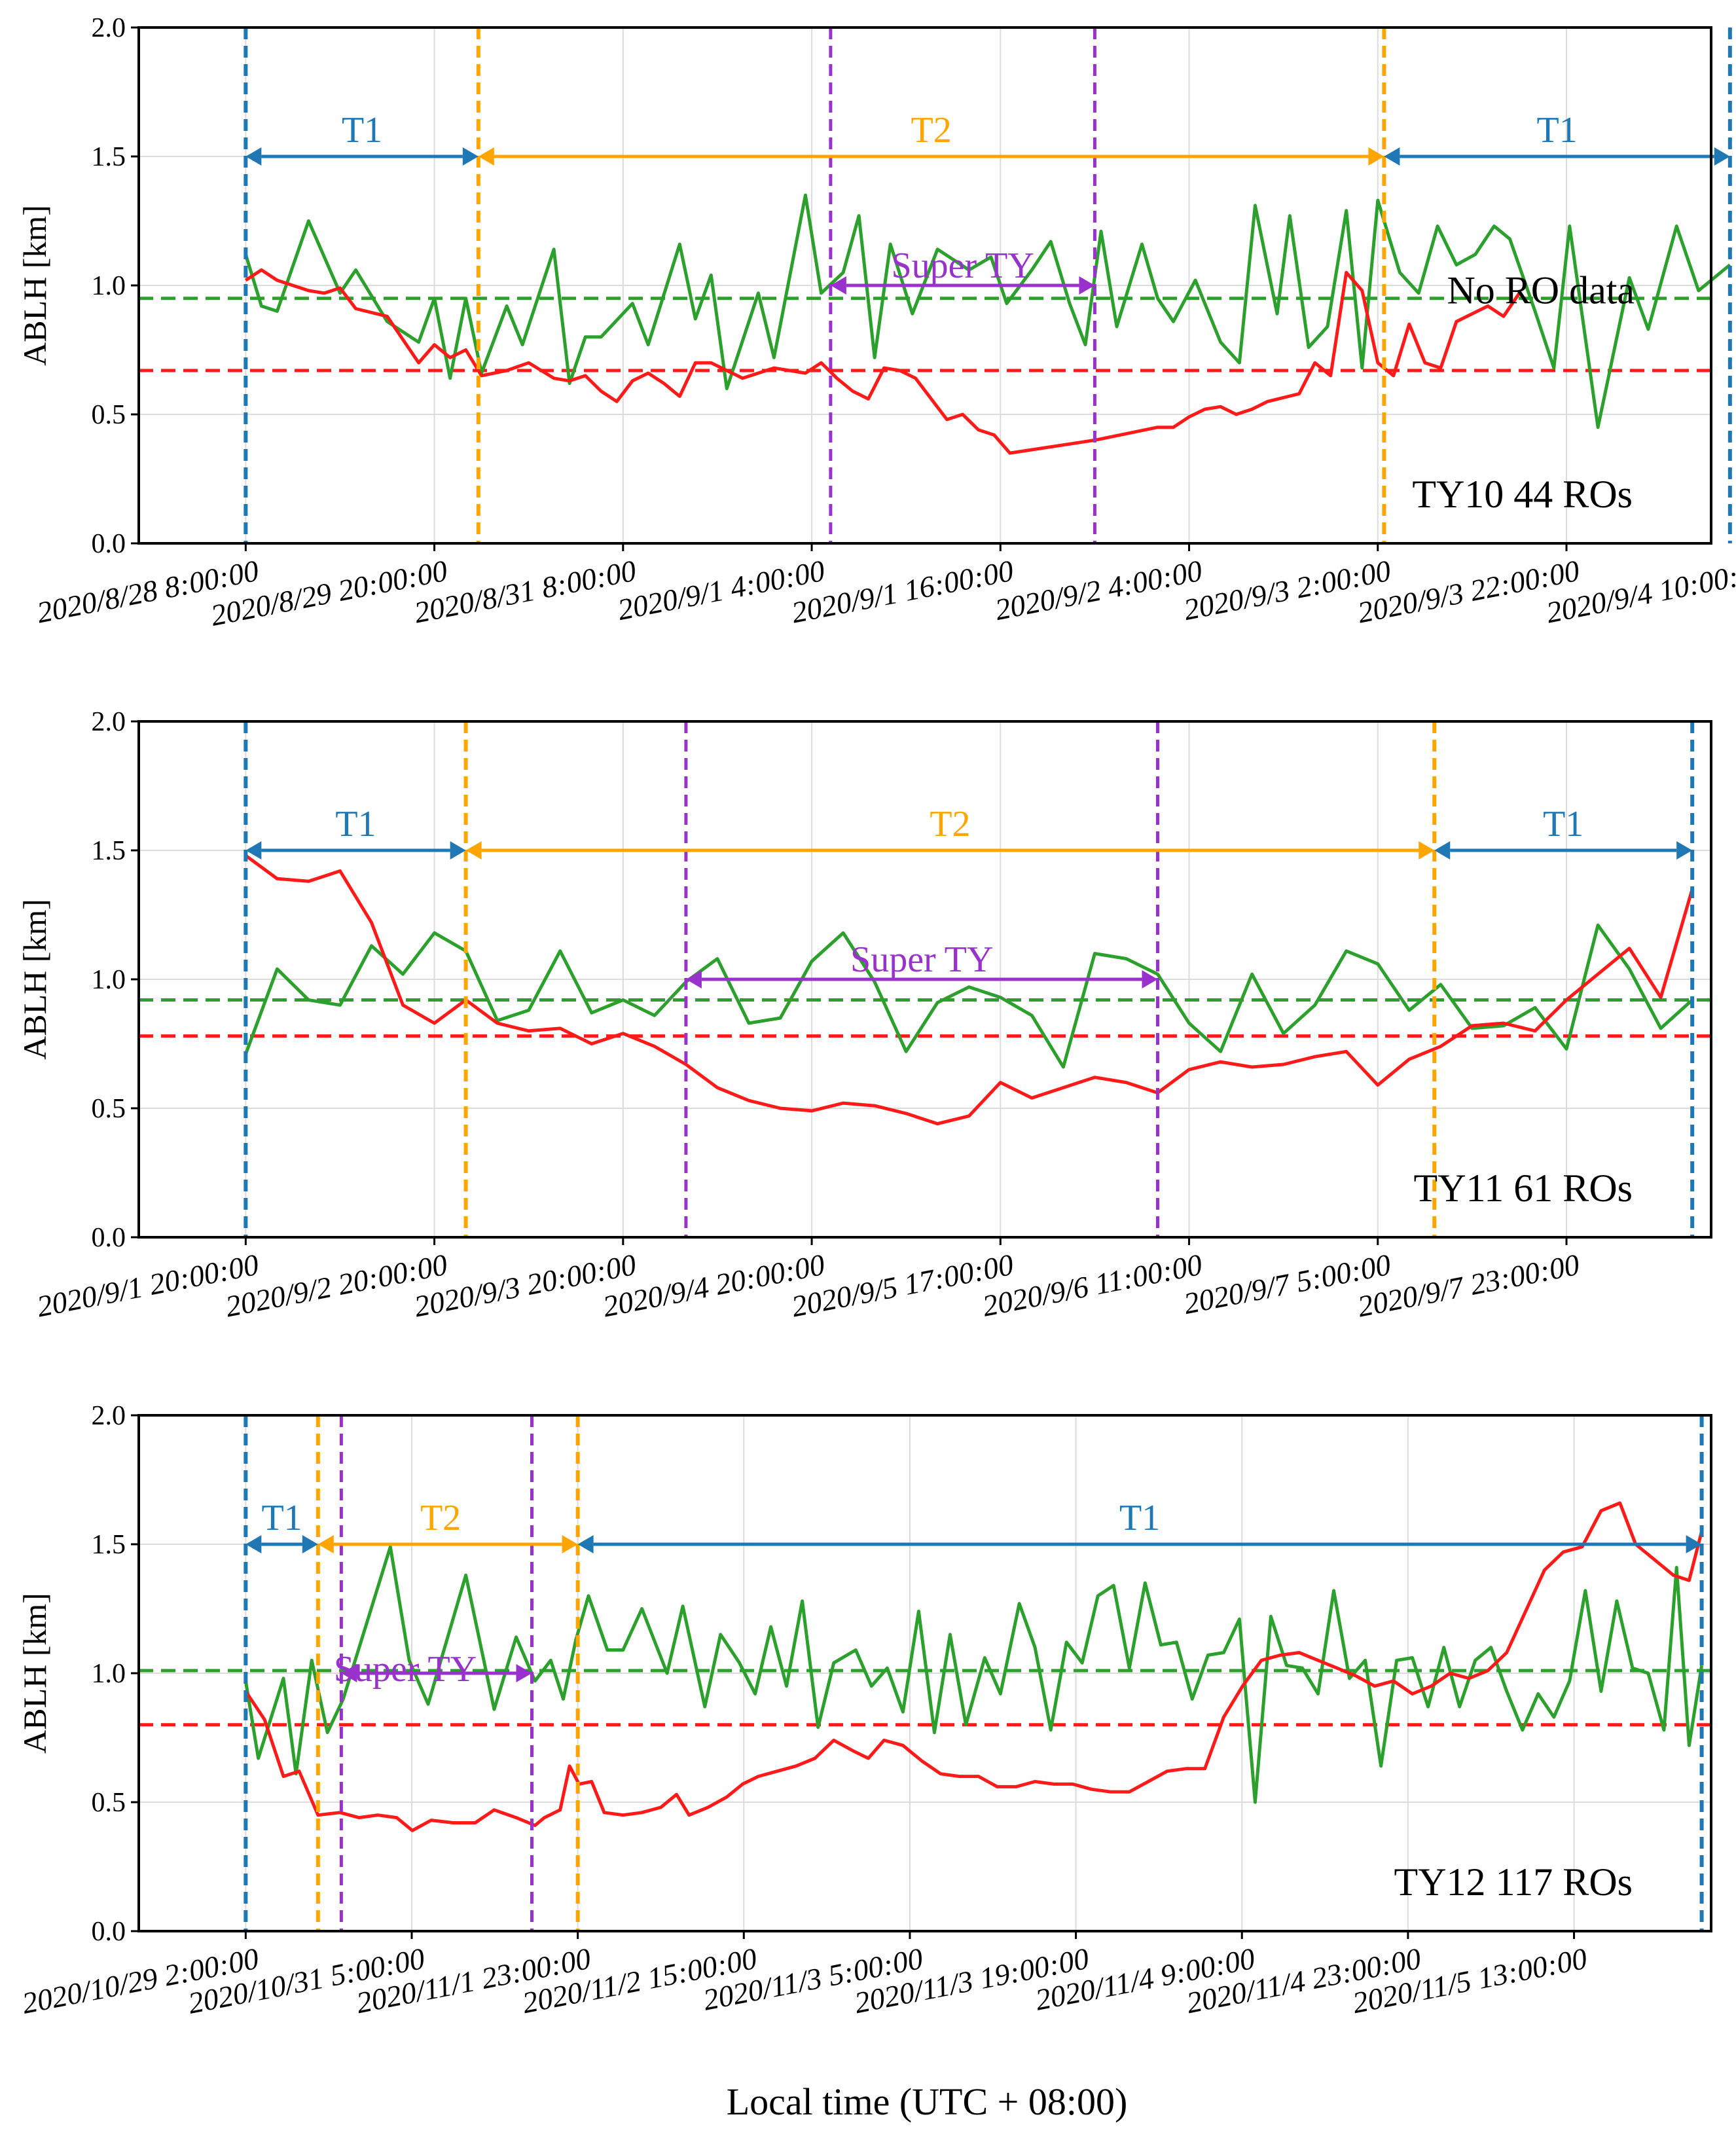 This screenshot has height=2138, width=1736. What do you see at coordinates (1098, 590) in the screenshot?
I see `x-tick-label: 2020/9/2 4:00:00` at bounding box center [1098, 590].